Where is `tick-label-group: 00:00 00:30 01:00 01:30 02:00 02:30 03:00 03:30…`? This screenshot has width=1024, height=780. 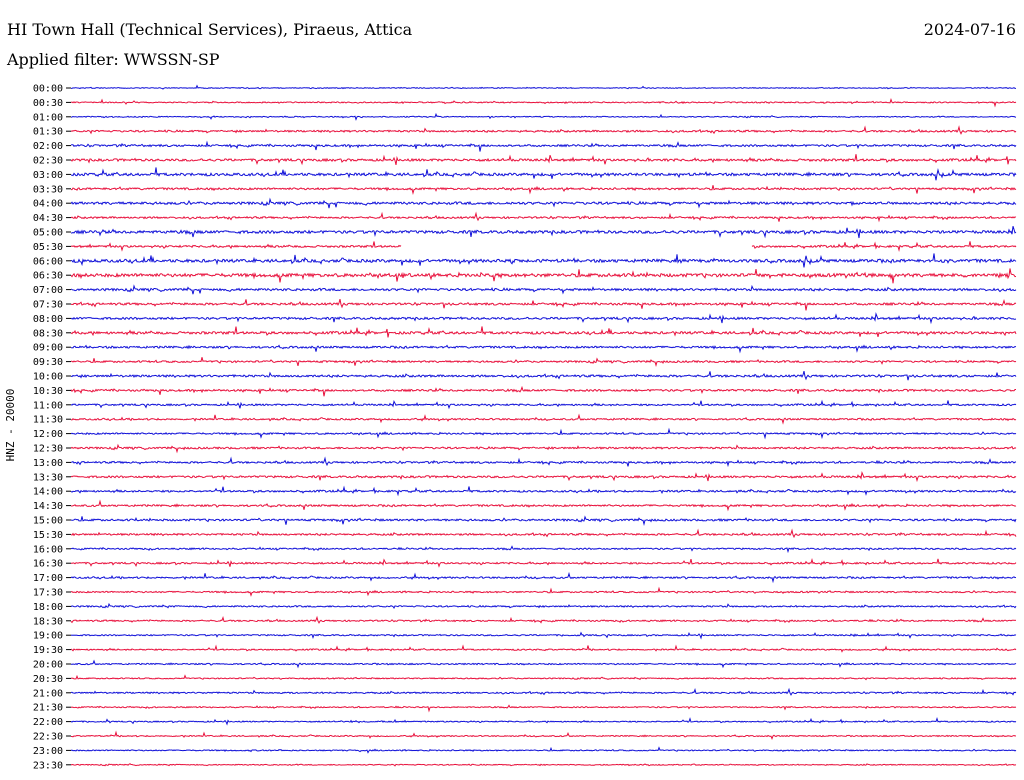
tick-label-group: 00:00 00:30 01:00 01:30 02:00 02:30 03:00 03:30… is located at coordinates (52, 427).